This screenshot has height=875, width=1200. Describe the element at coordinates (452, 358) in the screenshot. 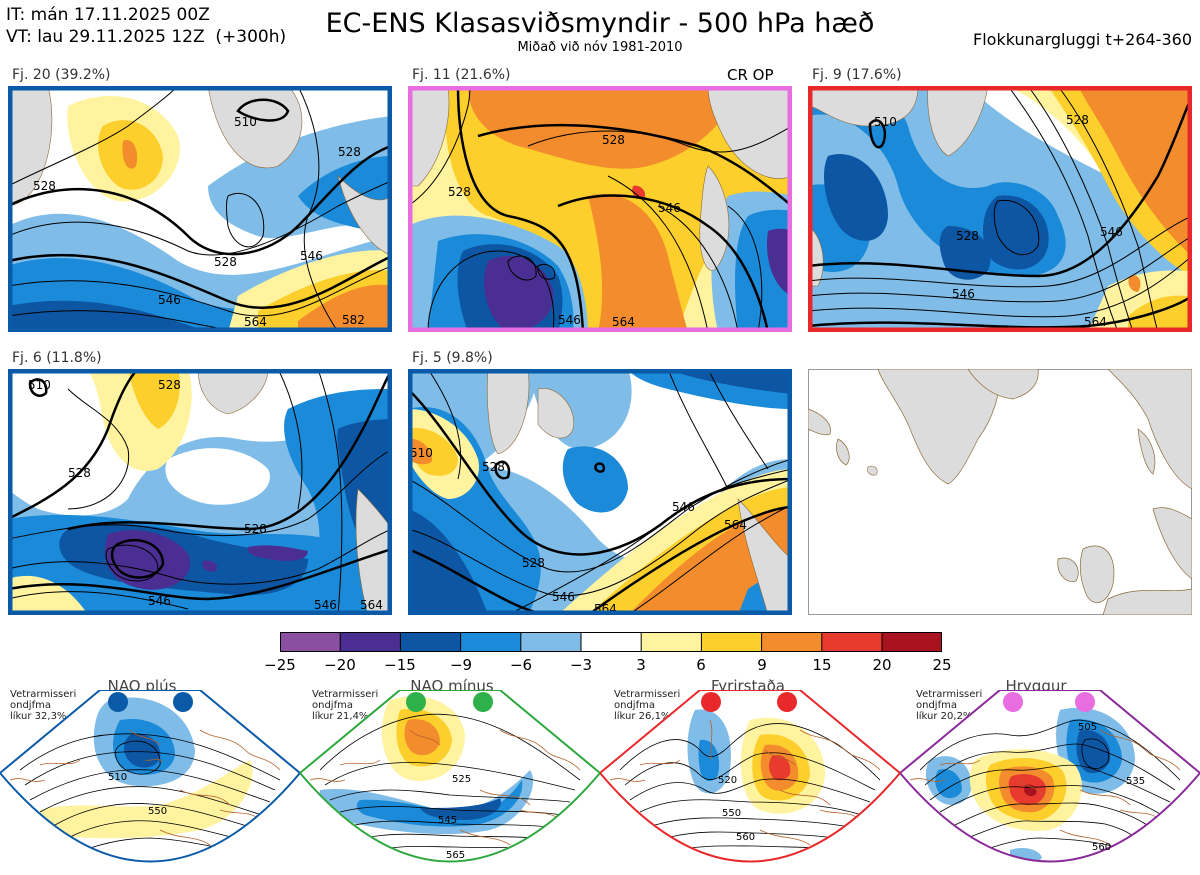

I see `cluster-label-5: Fj. 5 (9.8%)` at that location.